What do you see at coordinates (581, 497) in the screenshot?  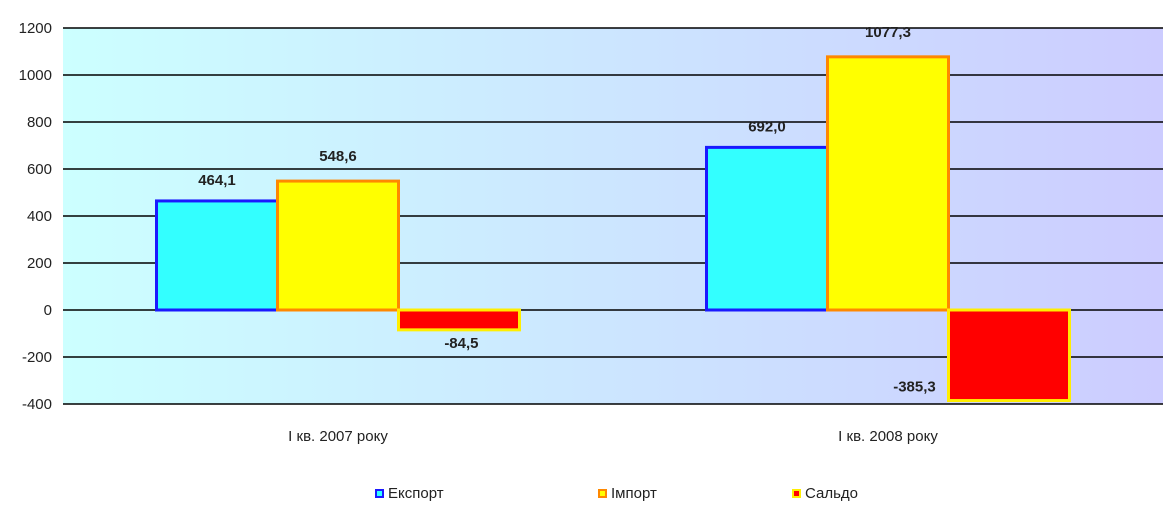 I see `legend: Експорт Імпорт Сальдо` at bounding box center [581, 497].